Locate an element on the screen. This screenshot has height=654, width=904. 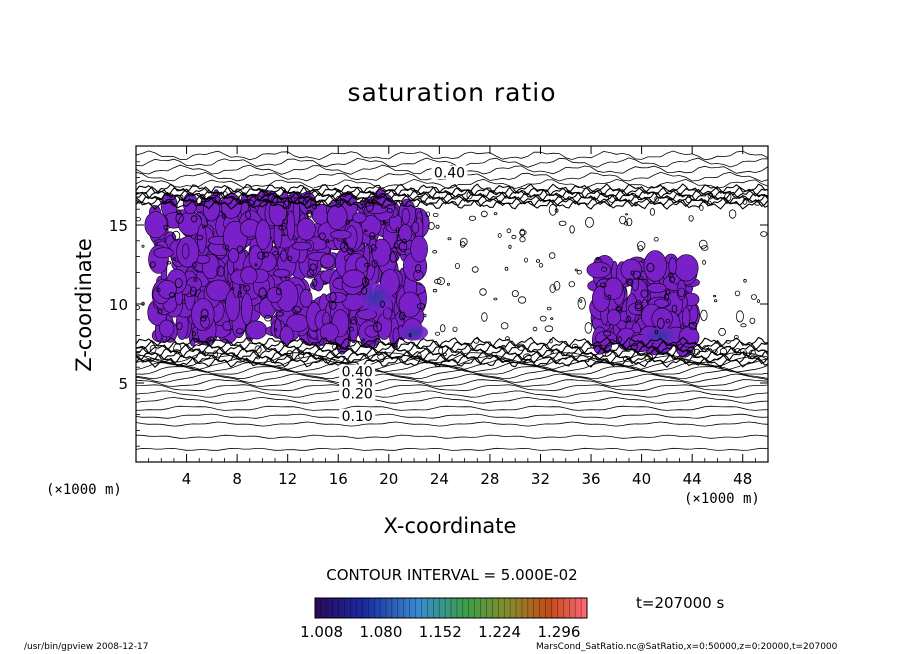
colorbar-tick-label: 1.080 is located at coordinates (380, 632).